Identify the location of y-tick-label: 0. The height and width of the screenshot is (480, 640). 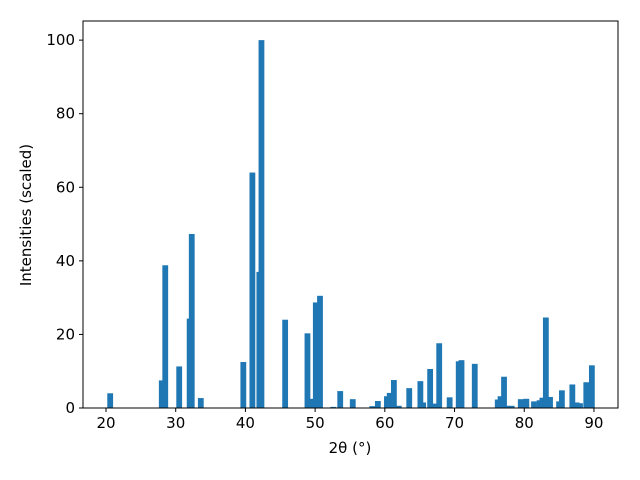
(70, 408).